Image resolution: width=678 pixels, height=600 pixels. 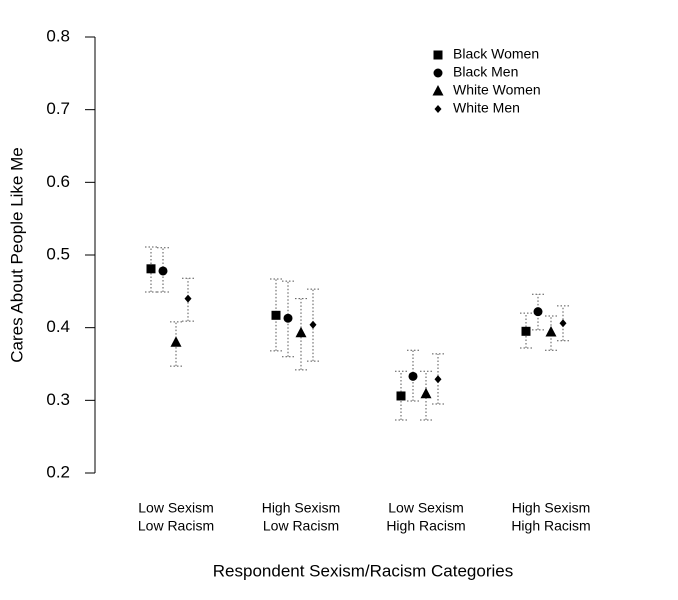 I want to click on legend-label: White Men, so click(x=486, y=108).